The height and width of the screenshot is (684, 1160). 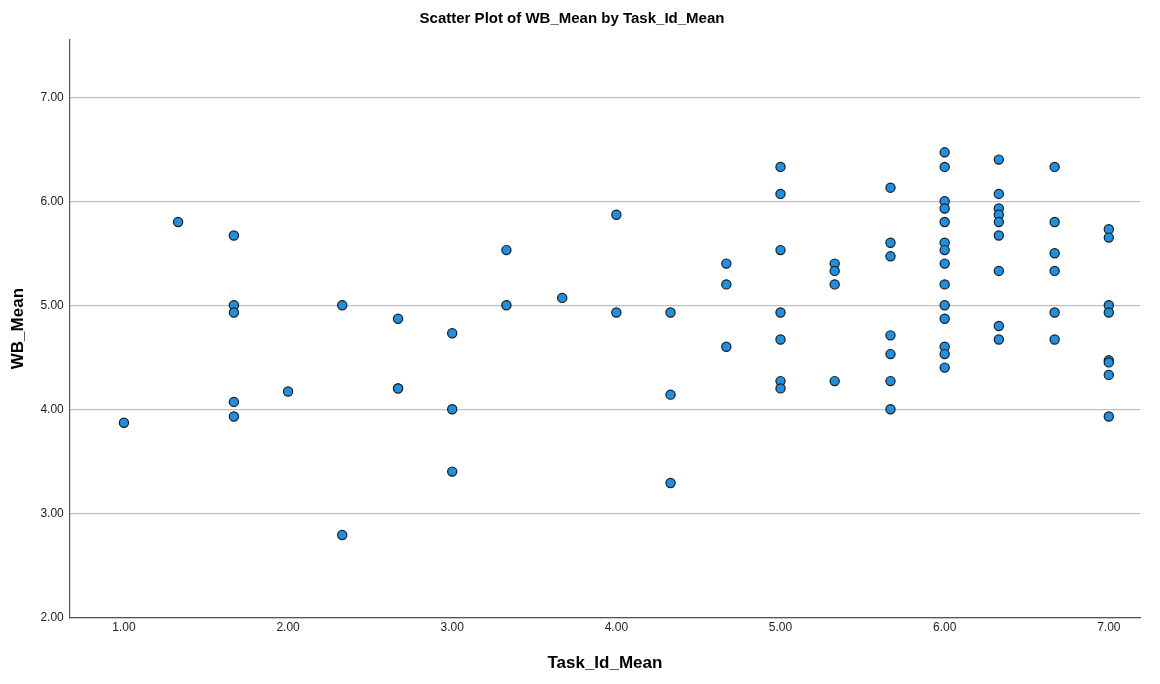 What do you see at coordinates (572, 18) in the screenshot?
I see `chart-title: Scatter Plot of WB_Mean by Task_Id_Mean` at bounding box center [572, 18].